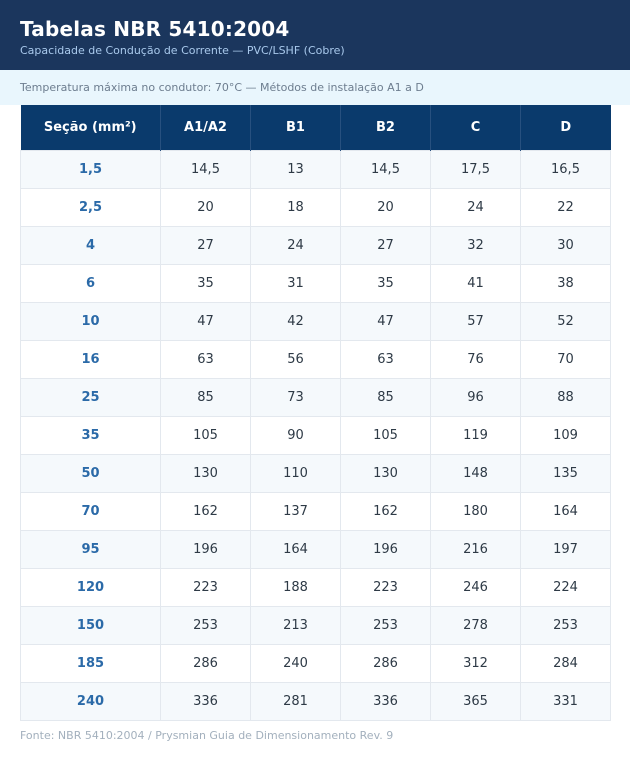  Describe the element at coordinates (295, 127) in the screenshot. I see `column-header-b1: B1` at that location.